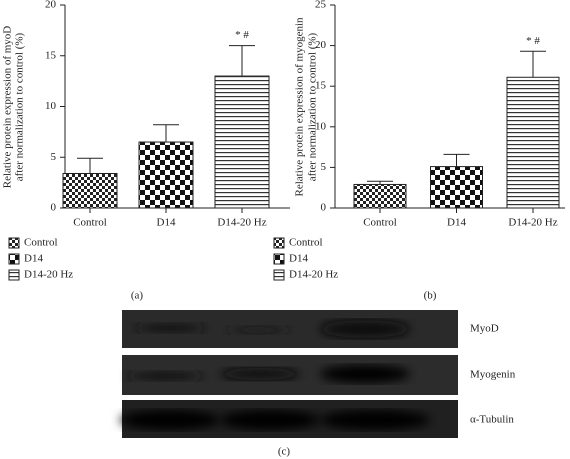 Image resolution: width=570 pixels, height=459 pixels. I want to click on caption: (c), so click(284, 452).